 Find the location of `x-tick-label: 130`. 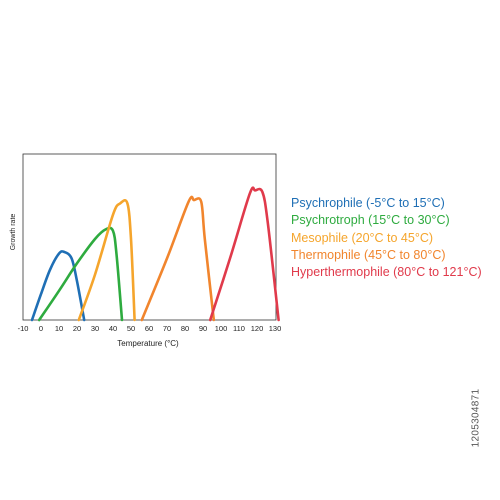

x-tick-label: 130 is located at coordinates (275, 328).